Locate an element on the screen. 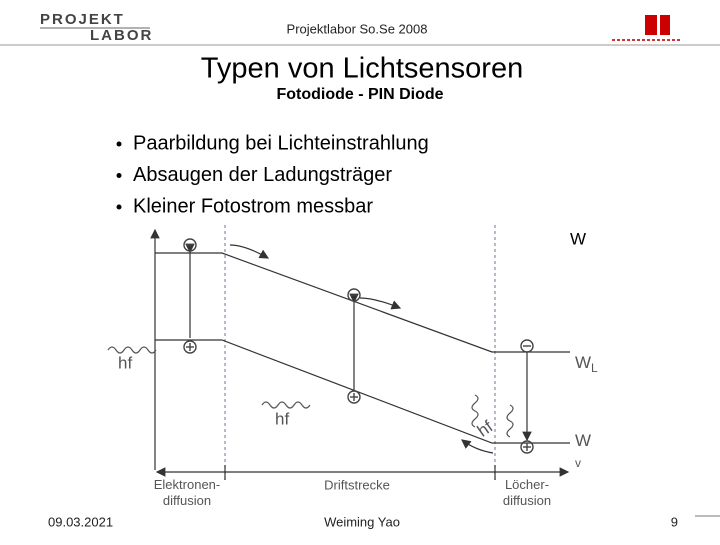  footer-date: 09.03.2021 is located at coordinates (80, 521).